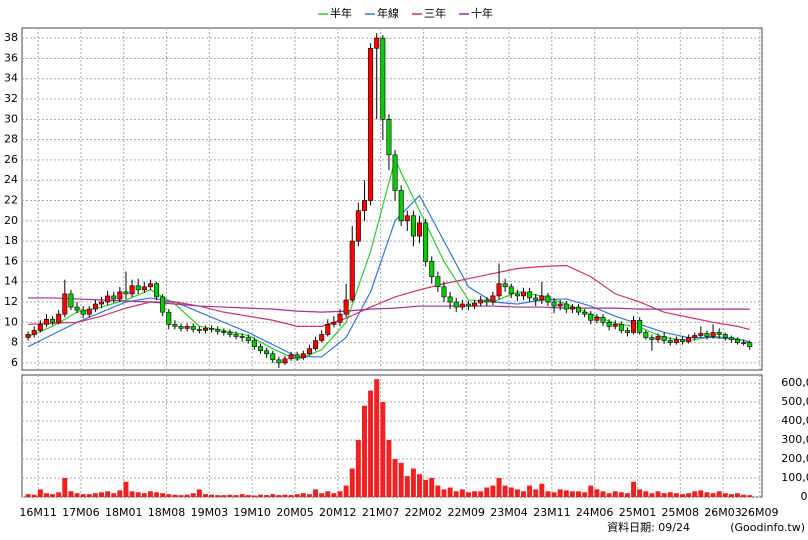  I want to click on y-tick-label: 200,000, so click(794, 458).